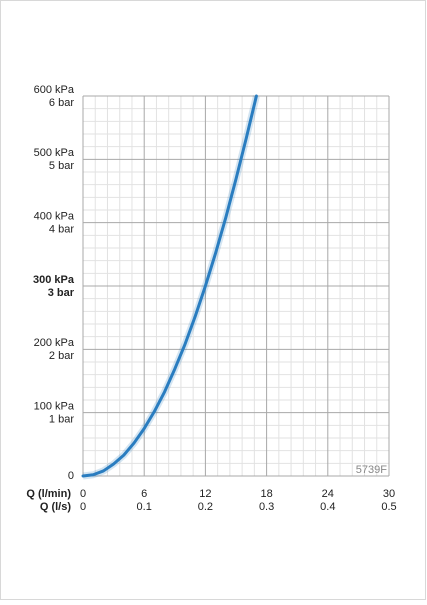 This screenshot has width=427, height=605. What do you see at coordinates (71, 476) in the screenshot?
I see `y-tick-label: 0` at bounding box center [71, 476].